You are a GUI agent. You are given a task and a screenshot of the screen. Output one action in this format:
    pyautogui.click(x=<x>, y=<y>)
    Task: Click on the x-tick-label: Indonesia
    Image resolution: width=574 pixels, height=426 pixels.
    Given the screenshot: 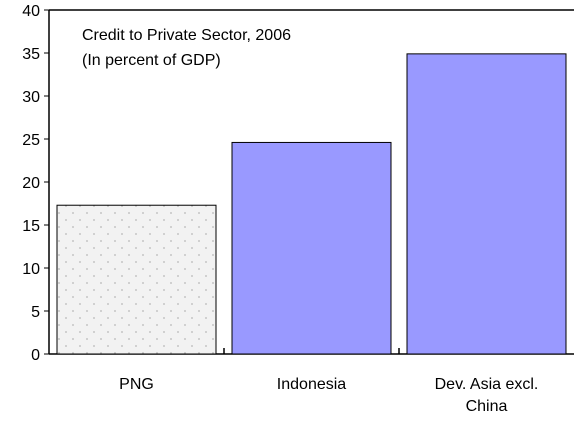 What is the action you would take?
    pyautogui.click(x=311, y=384)
    